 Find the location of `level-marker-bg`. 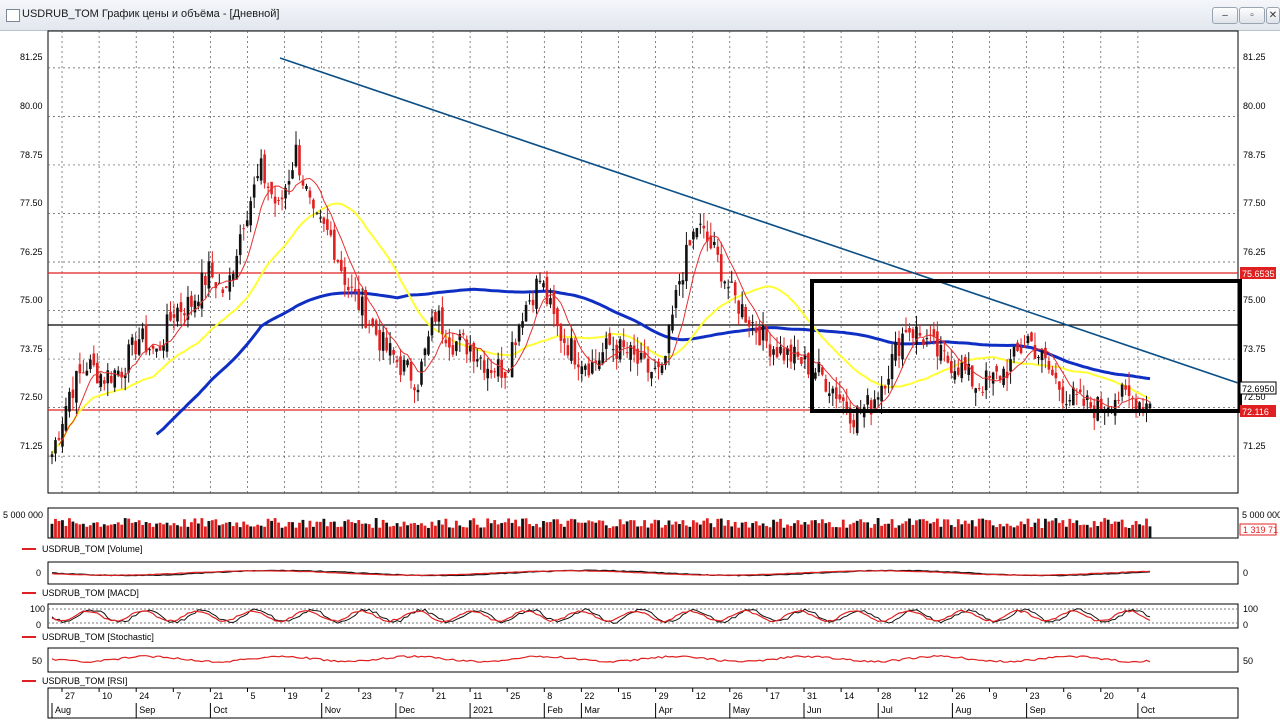

level-marker-bg is located at coordinates (1258, 273).